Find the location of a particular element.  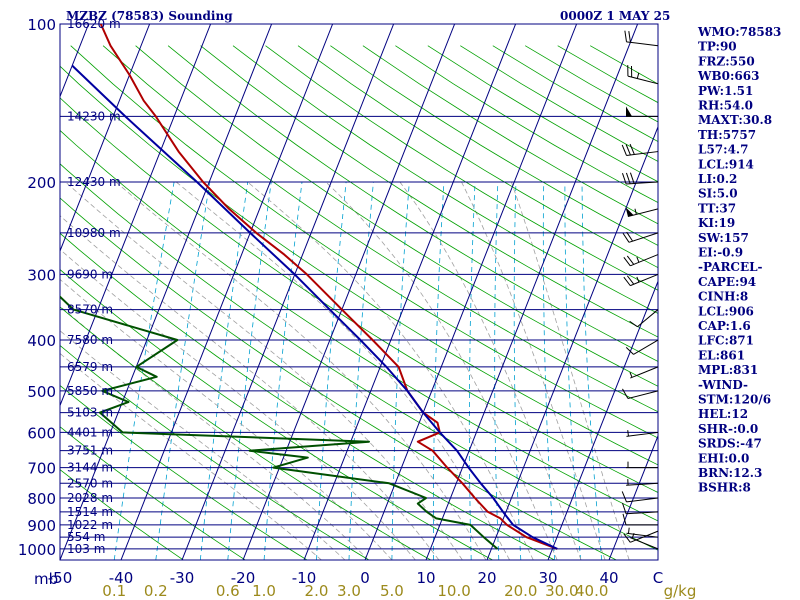

sounding-index: SW:157 is located at coordinates (723, 238).